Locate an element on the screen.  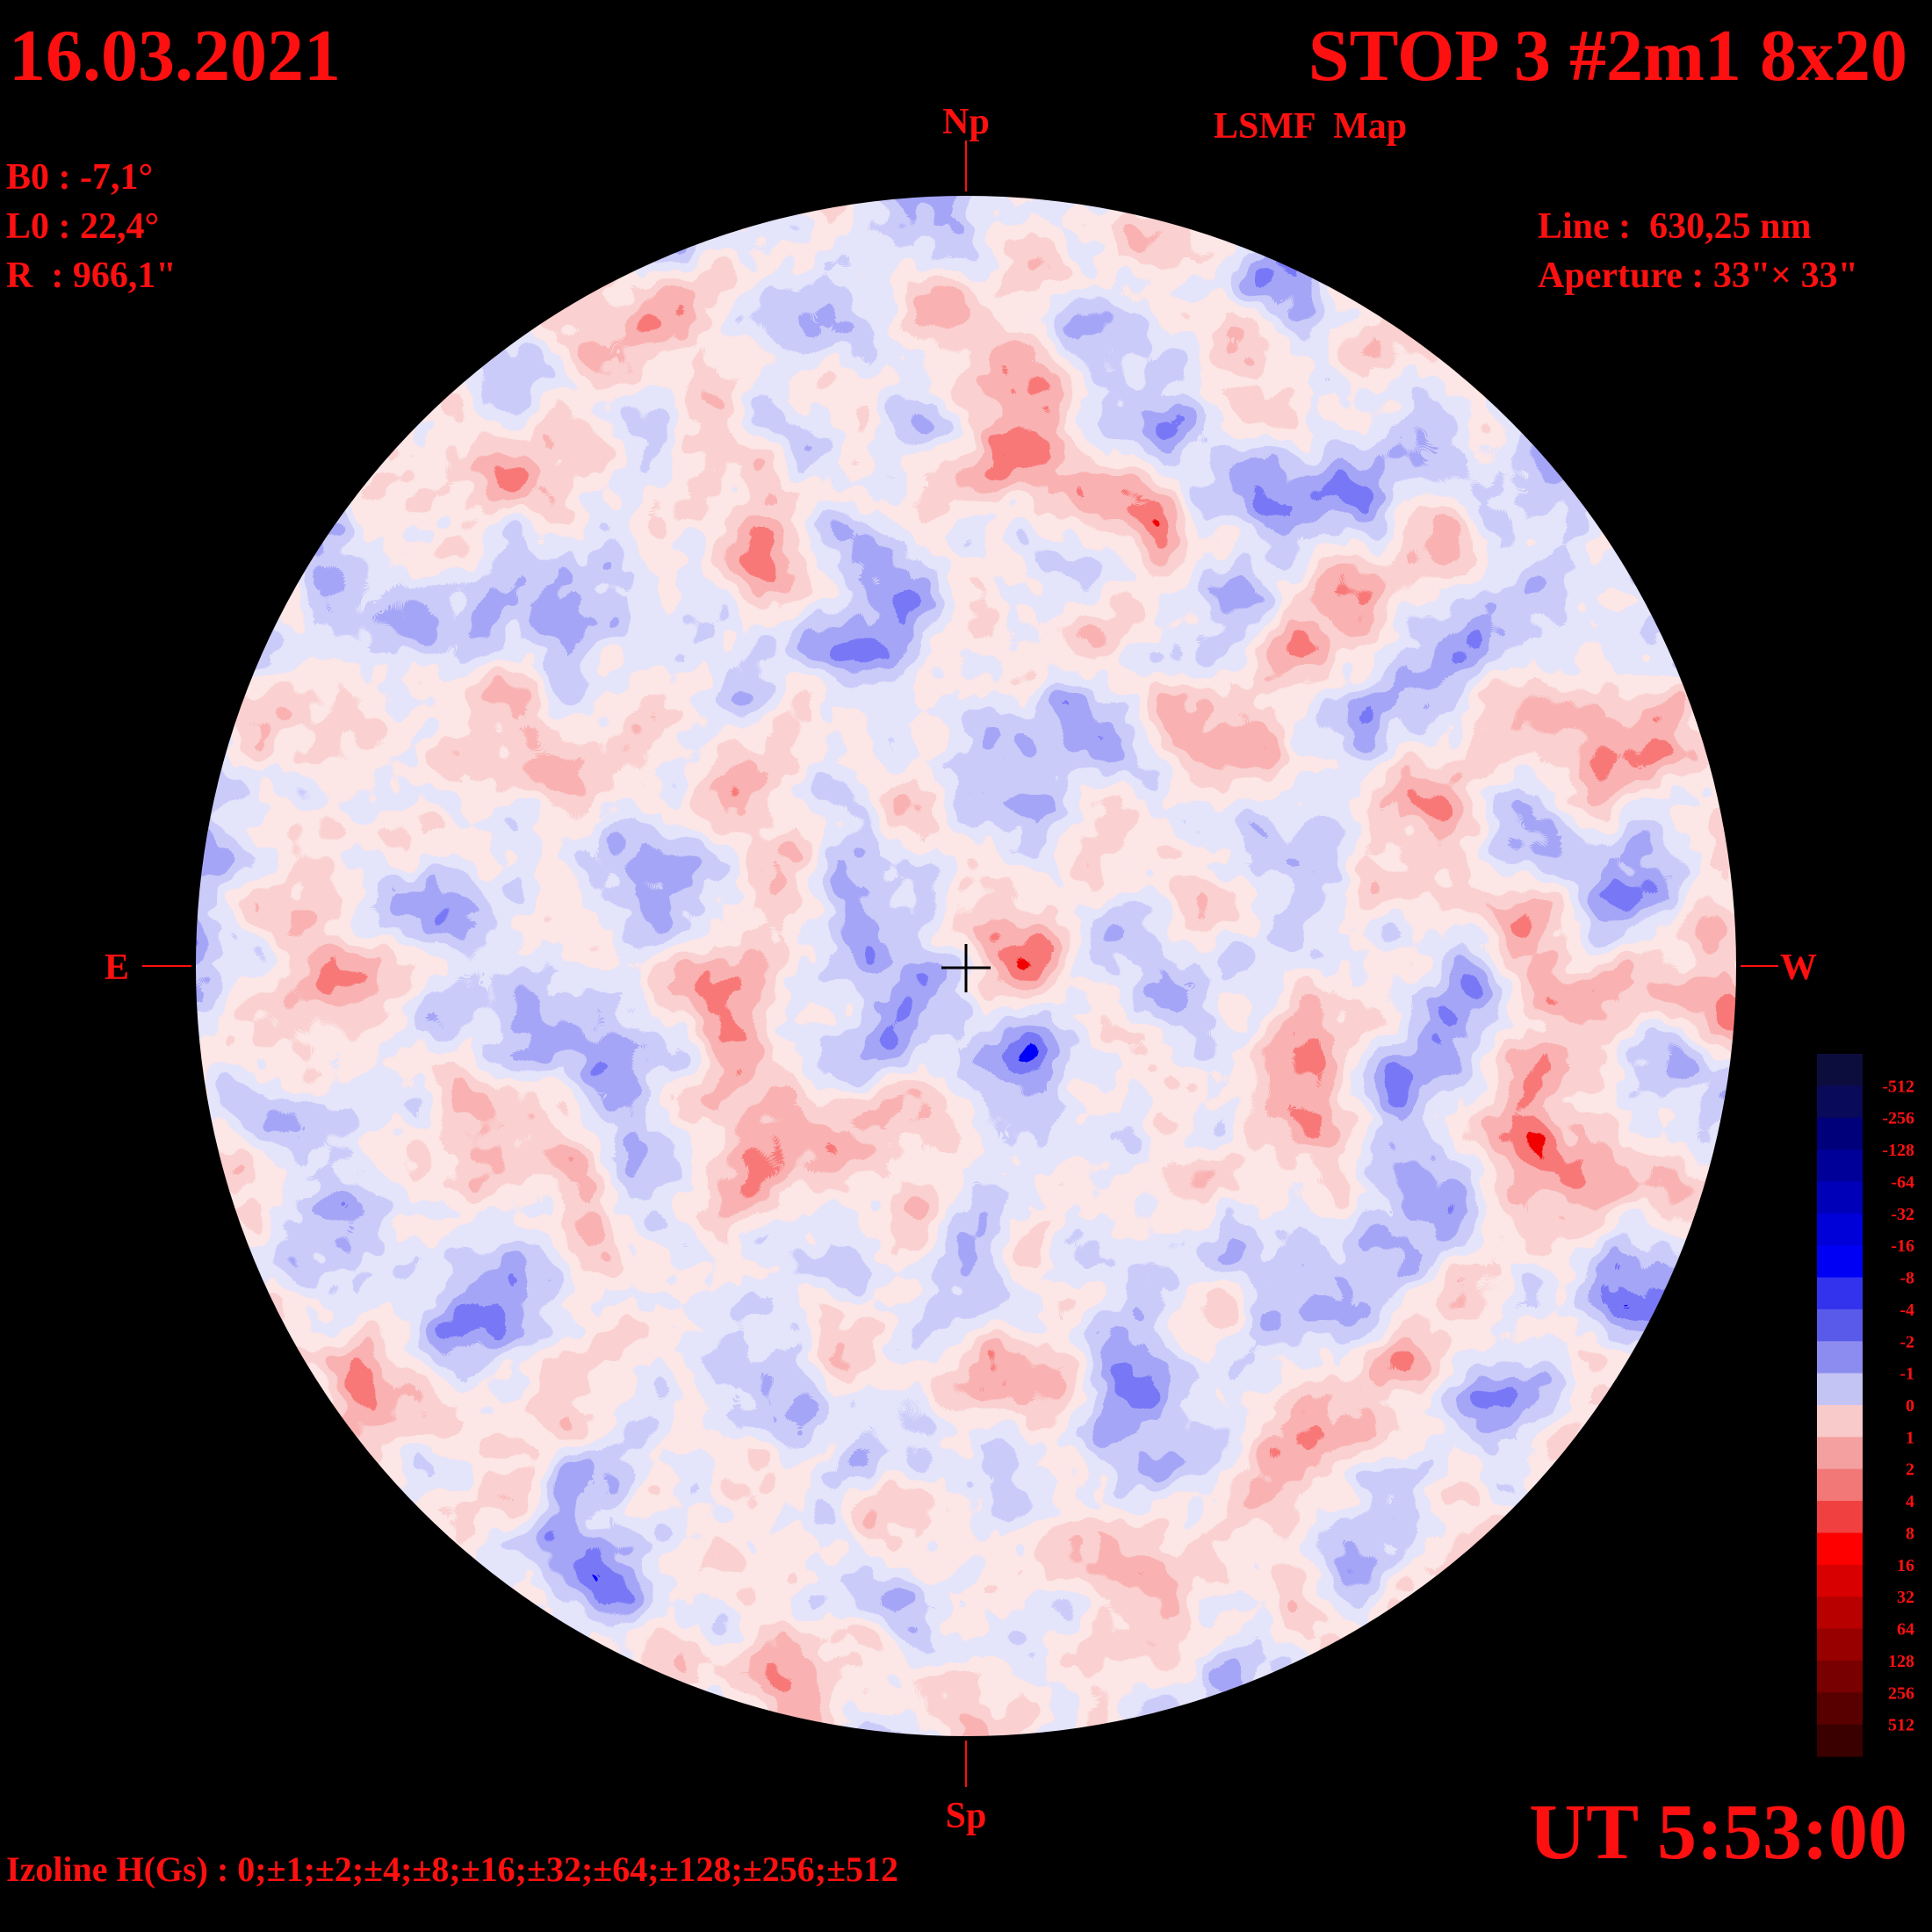
colorbar-label: 0 is located at coordinates (1910, 1406).